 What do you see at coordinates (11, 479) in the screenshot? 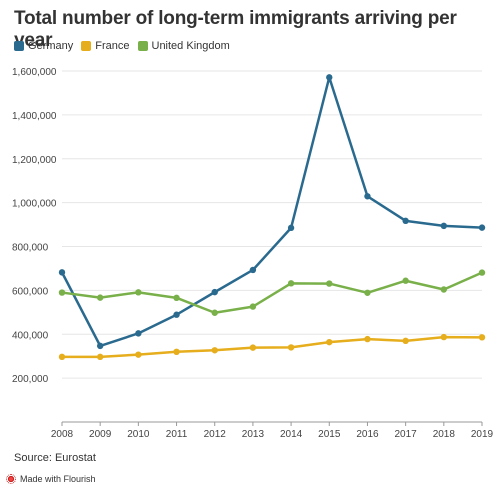
I see `flourish-logo-icon` at bounding box center [11, 479].